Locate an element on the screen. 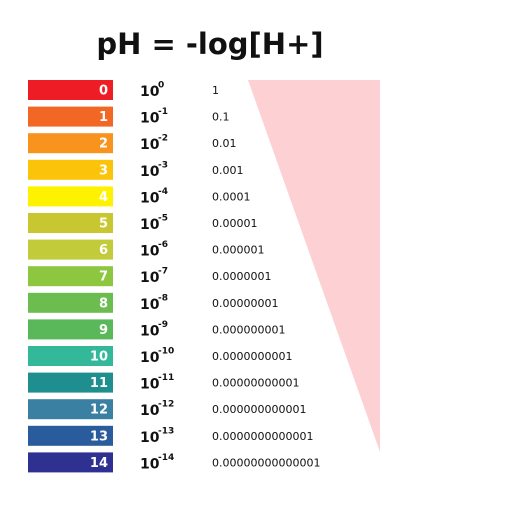  ph-value: 14 is located at coordinates (99, 463).